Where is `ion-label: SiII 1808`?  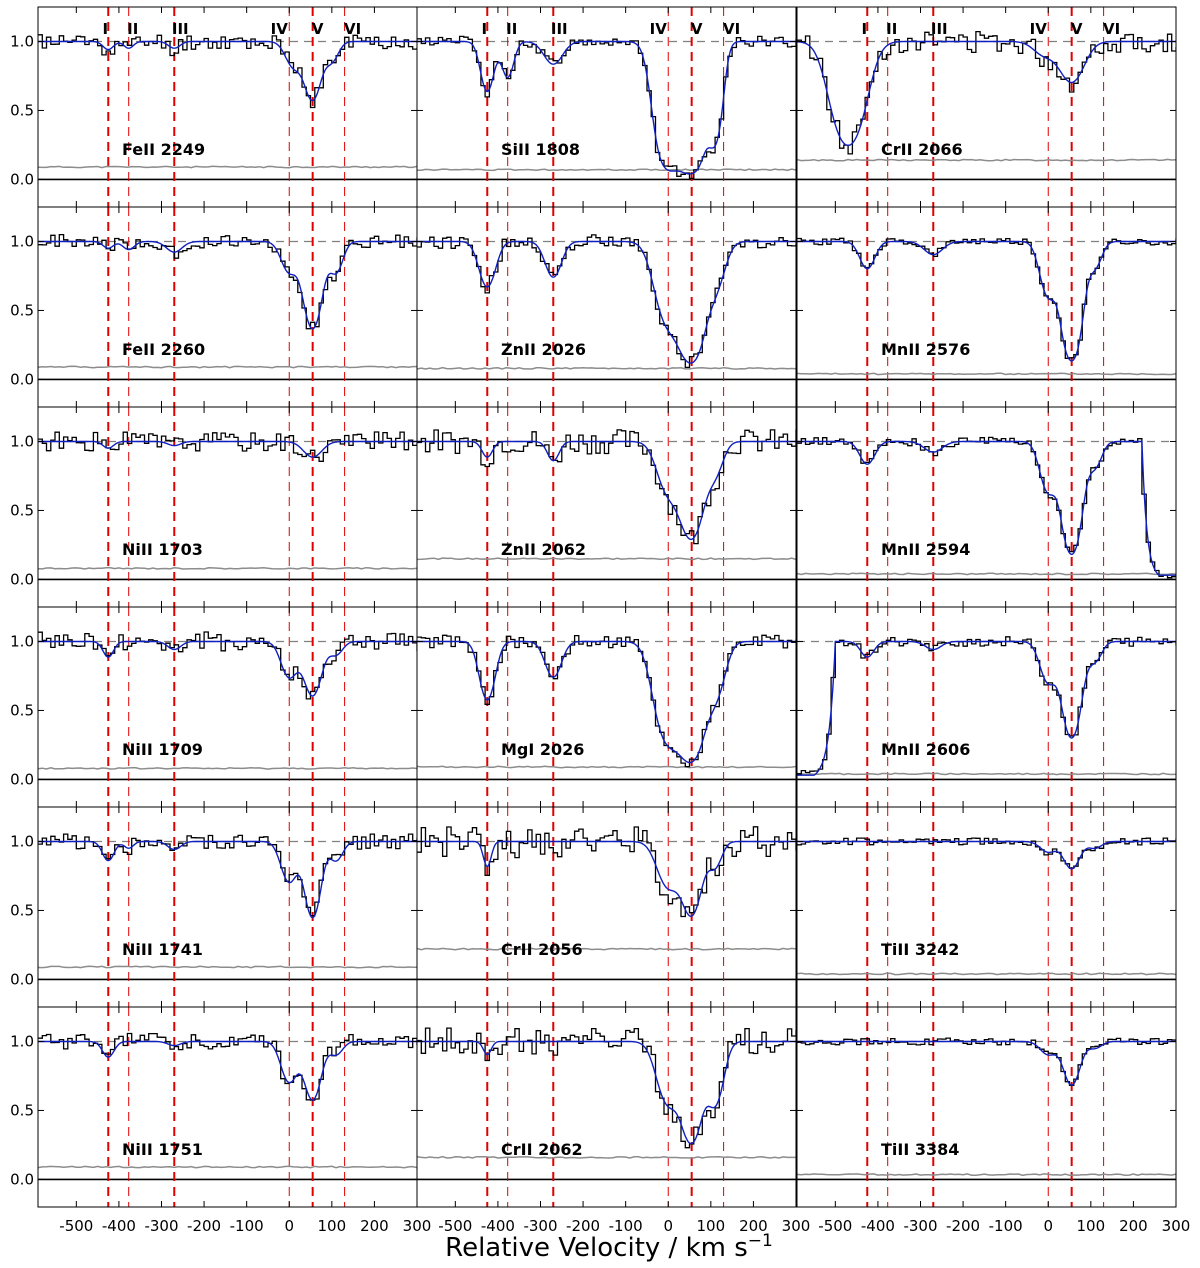
ion-label: SiII 1808 is located at coordinates (540, 149).